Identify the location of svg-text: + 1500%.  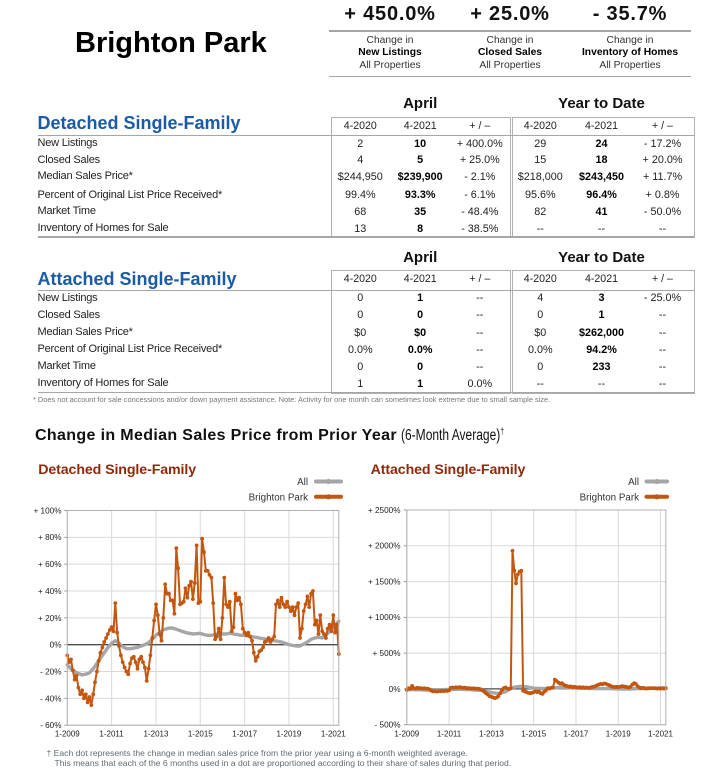
(384, 582).